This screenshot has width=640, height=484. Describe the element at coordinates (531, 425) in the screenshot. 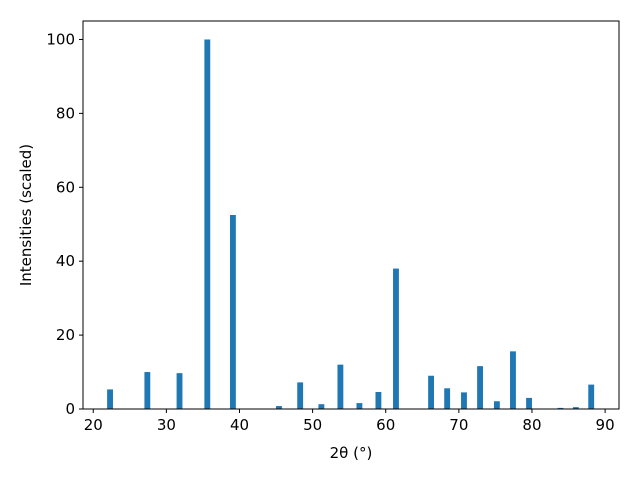

I see `x-tick-label: 80` at that location.